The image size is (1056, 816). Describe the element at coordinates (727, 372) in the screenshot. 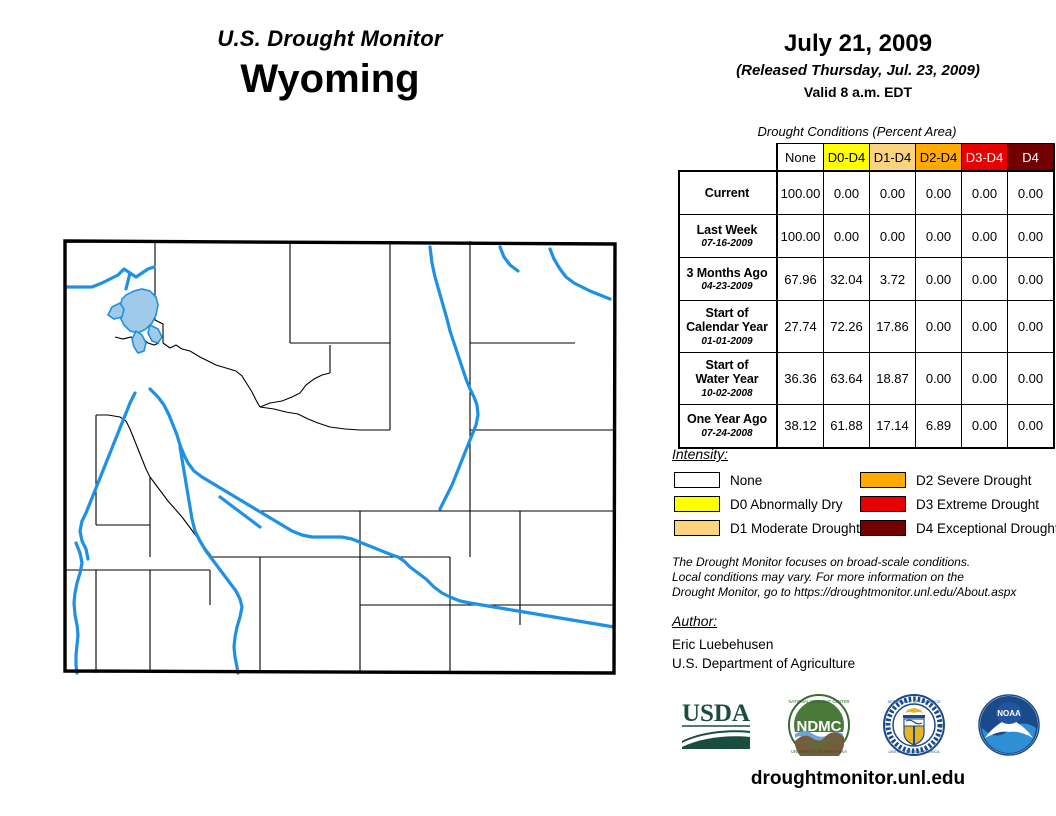

I see `row-label-name: Start of Water Year` at that location.